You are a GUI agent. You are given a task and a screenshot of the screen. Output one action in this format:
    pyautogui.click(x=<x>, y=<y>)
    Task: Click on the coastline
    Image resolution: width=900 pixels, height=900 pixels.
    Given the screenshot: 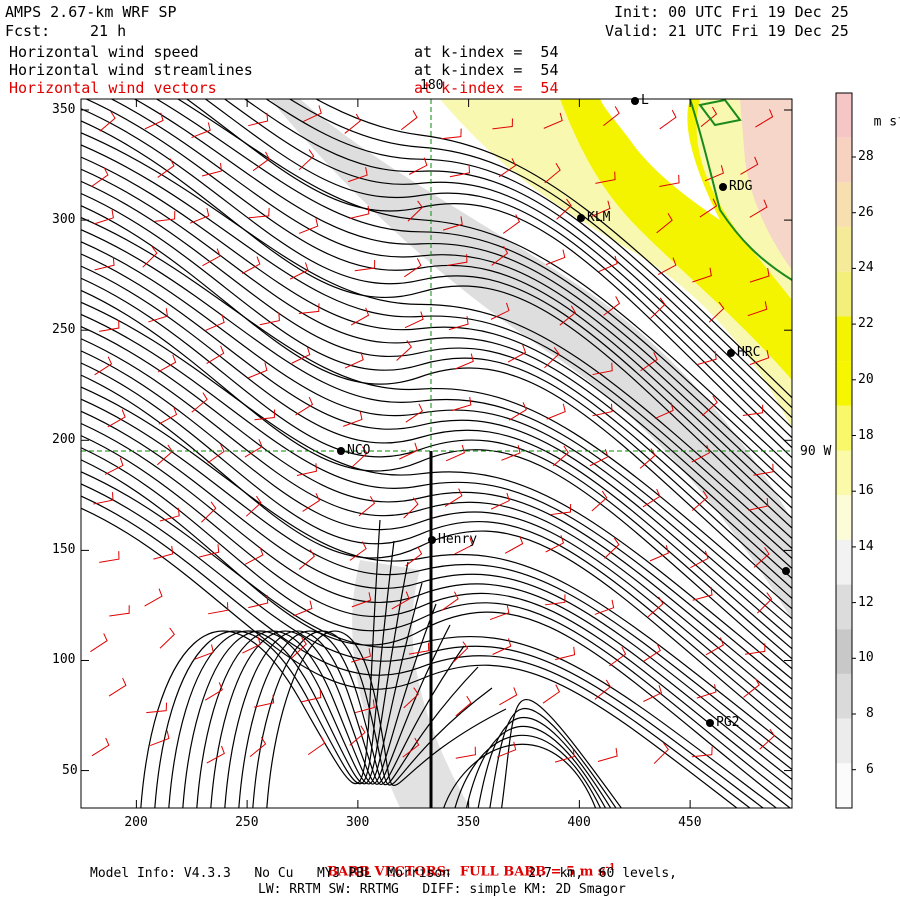 What is the action you would take?
    pyautogui.click(x=741, y=189)
    